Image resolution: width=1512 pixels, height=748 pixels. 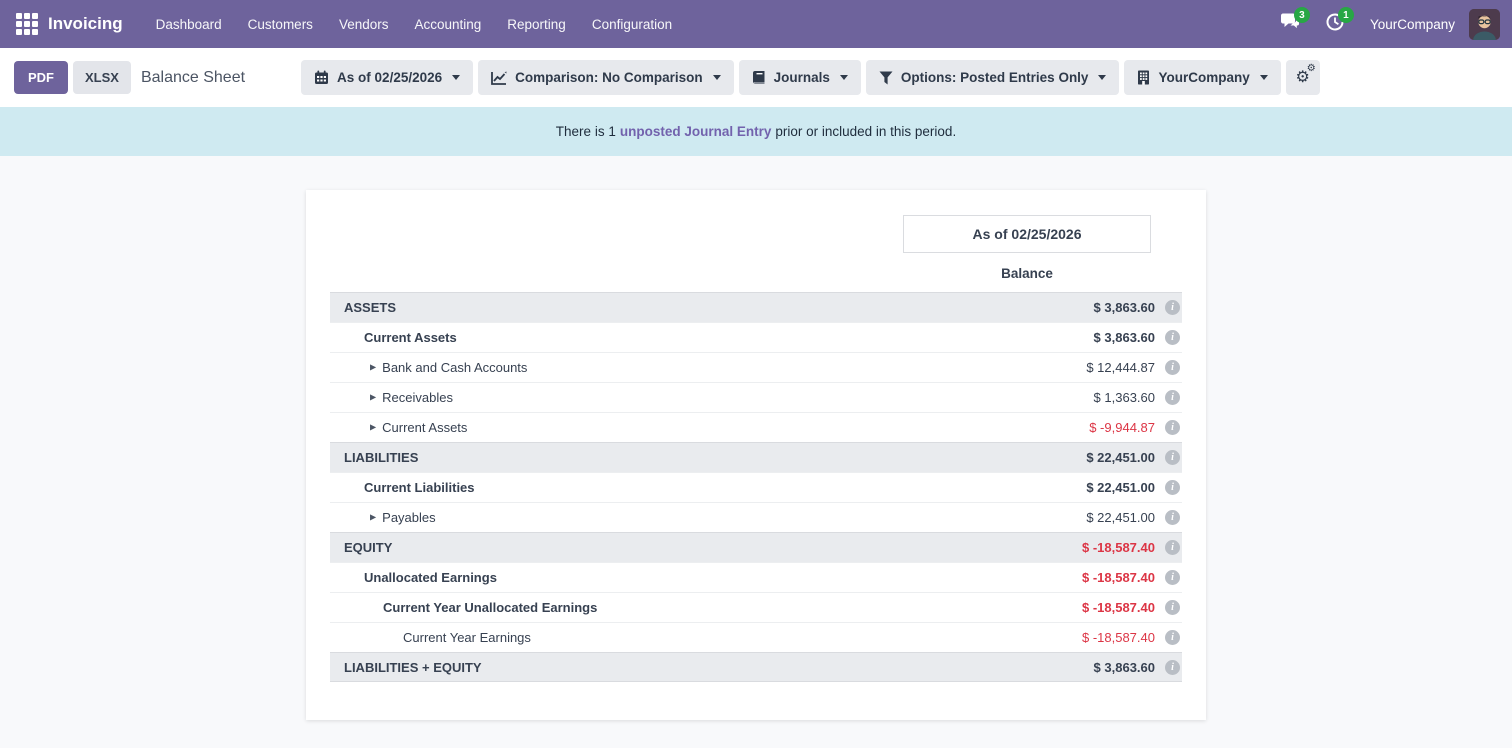 I want to click on pdf-button: PDF, so click(x=41, y=77).